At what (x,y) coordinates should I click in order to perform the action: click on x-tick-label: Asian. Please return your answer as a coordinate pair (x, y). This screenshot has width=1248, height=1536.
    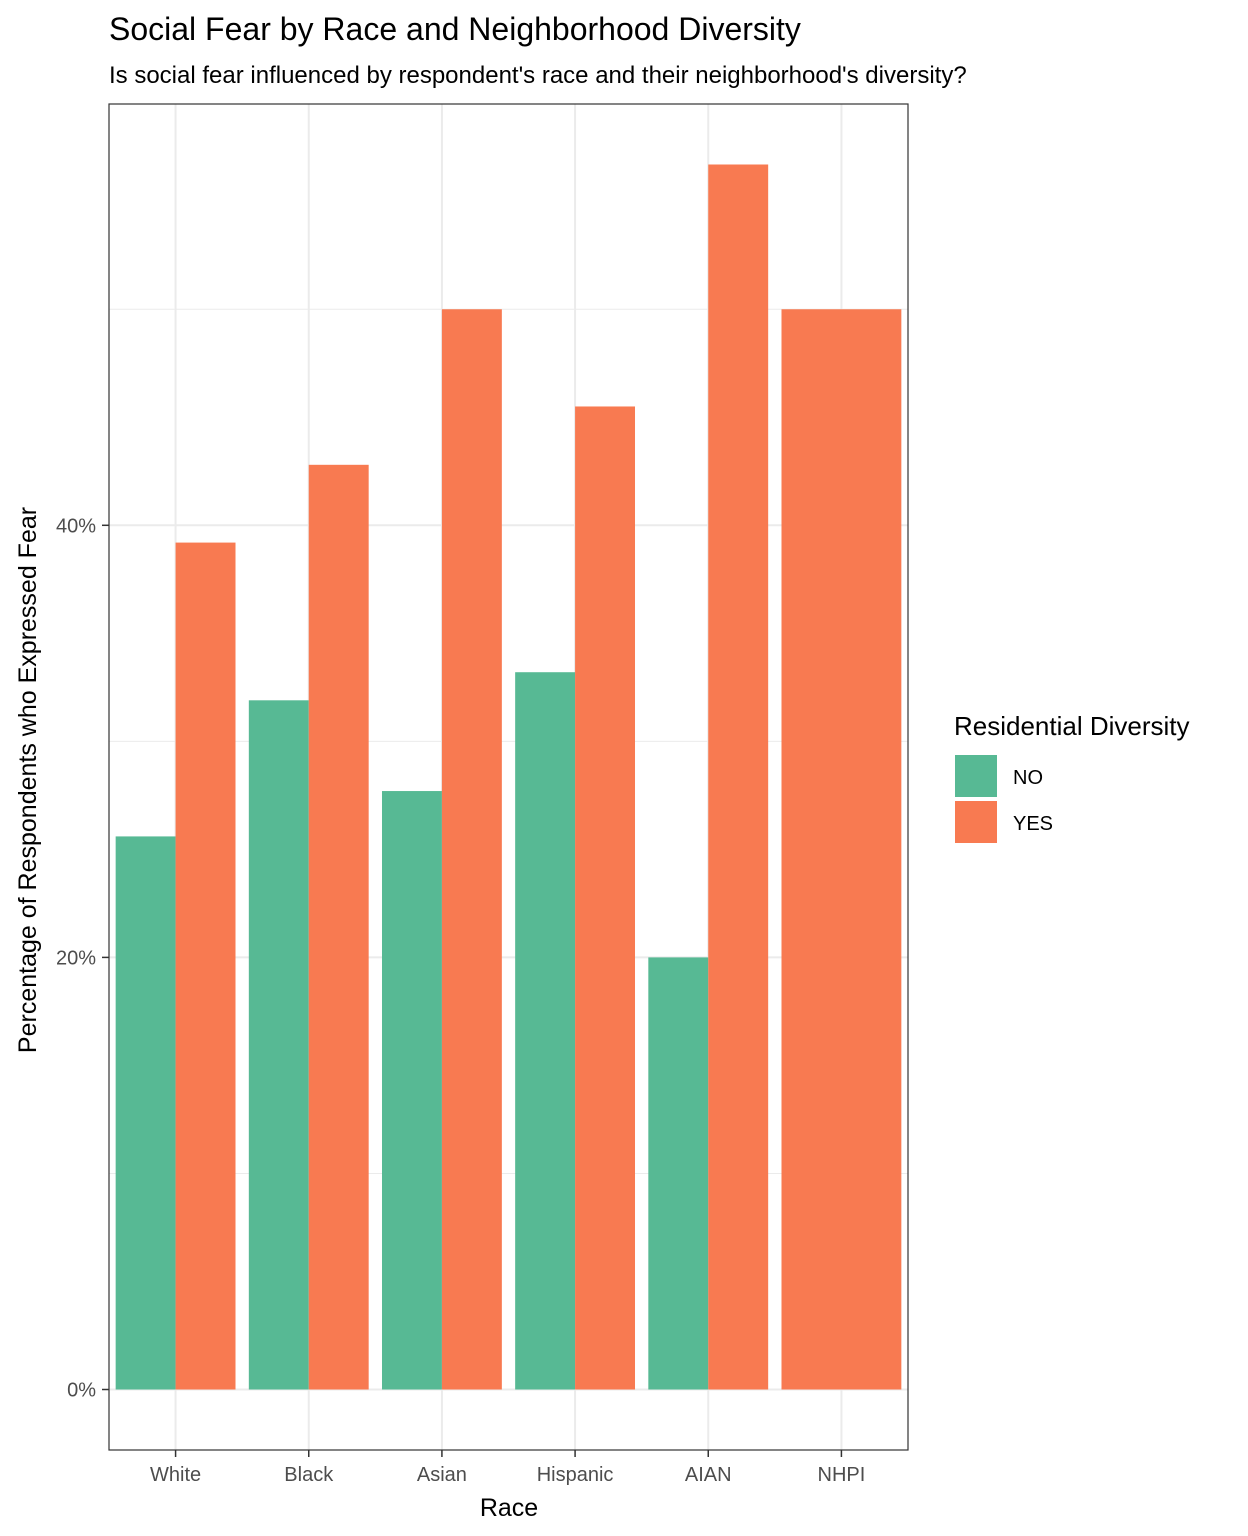
    Looking at the image, I should click on (442, 1475).